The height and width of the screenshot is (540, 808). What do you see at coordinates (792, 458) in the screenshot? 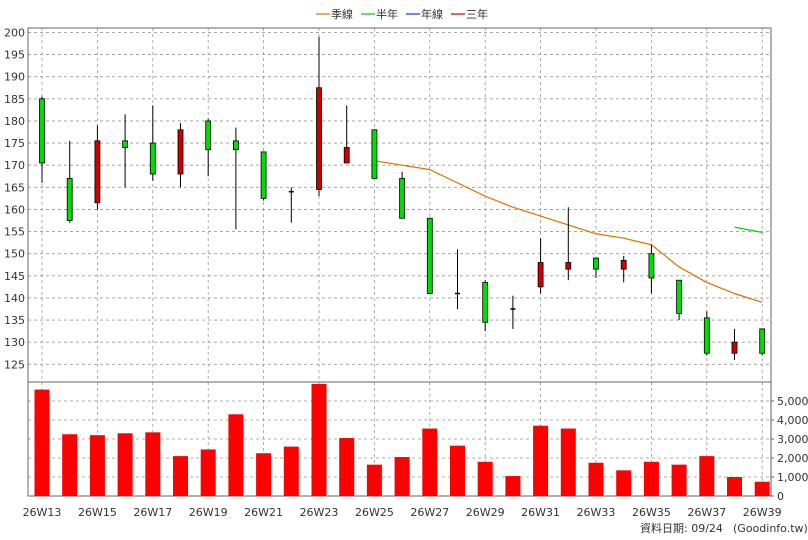
I see `volume-tick-label: 2,000` at bounding box center [792, 458].